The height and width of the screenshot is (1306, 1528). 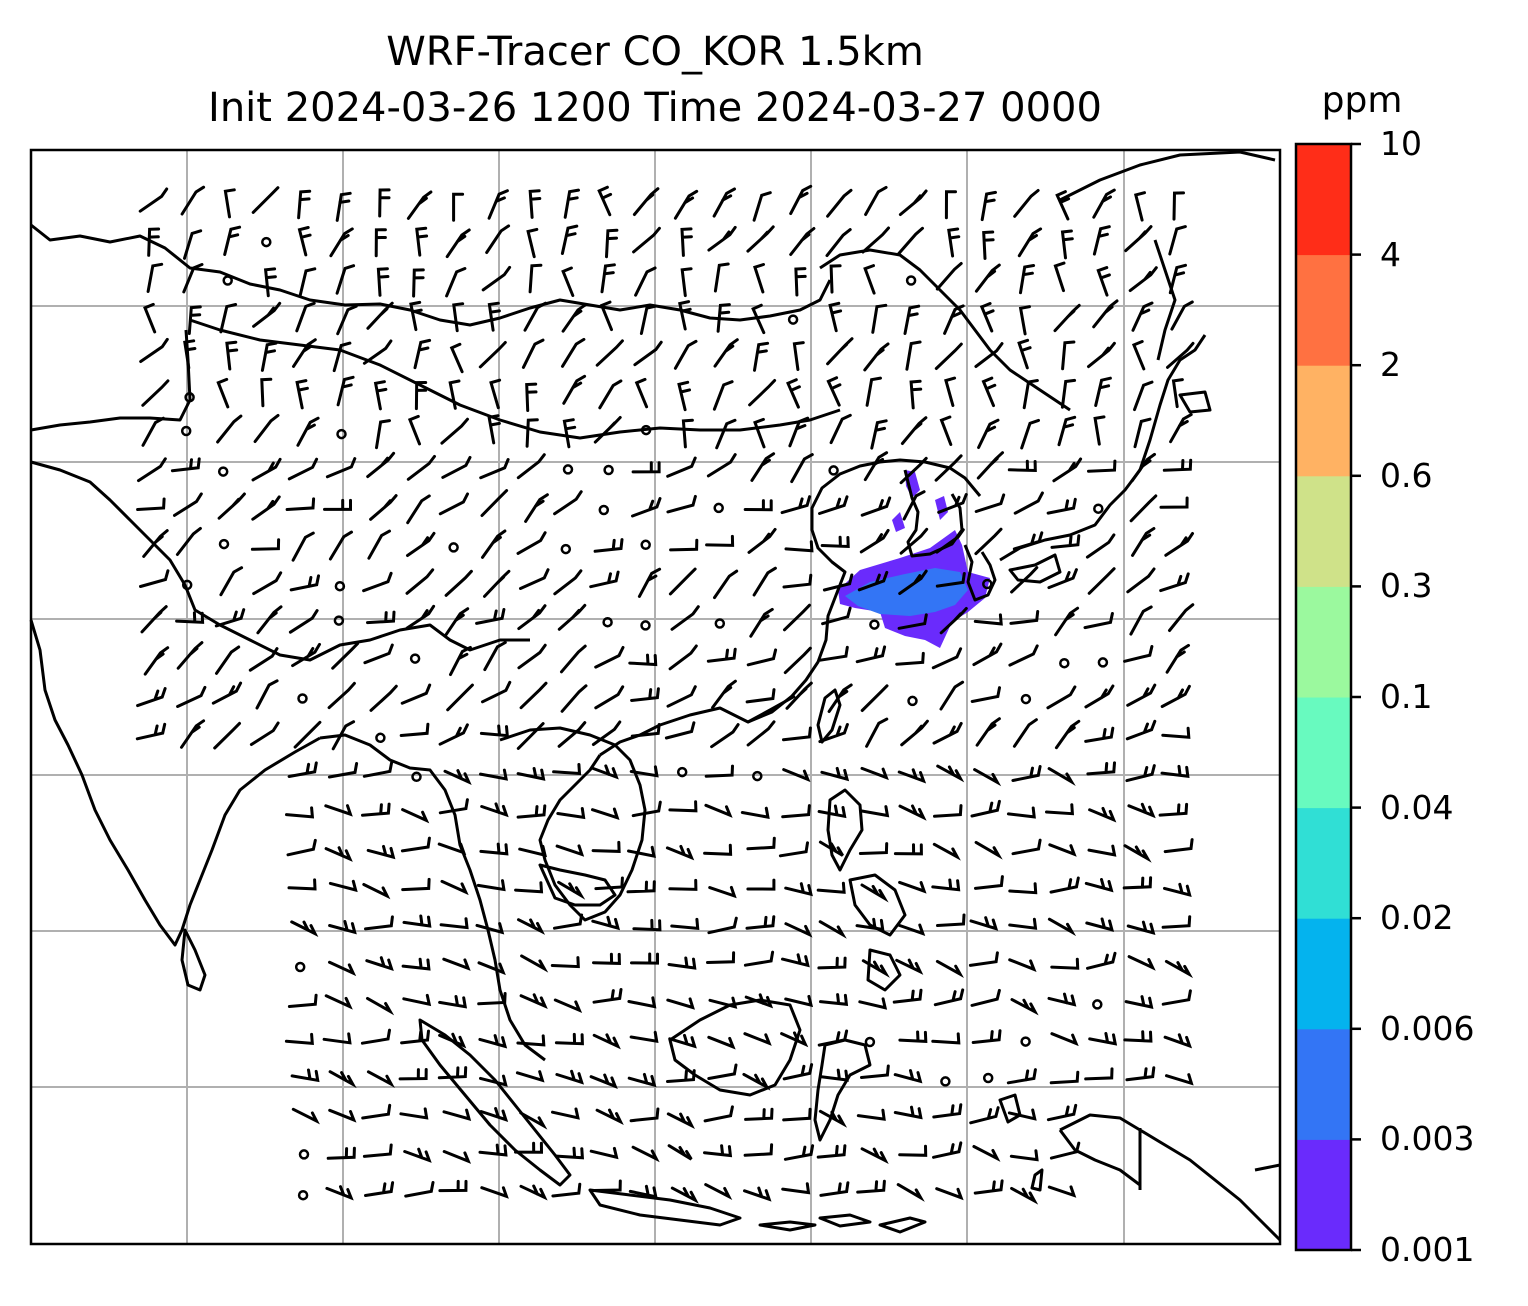 What do you see at coordinates (1427, 1028) in the screenshot?
I see `colorbar-tick-label: 0.006` at bounding box center [1427, 1028].